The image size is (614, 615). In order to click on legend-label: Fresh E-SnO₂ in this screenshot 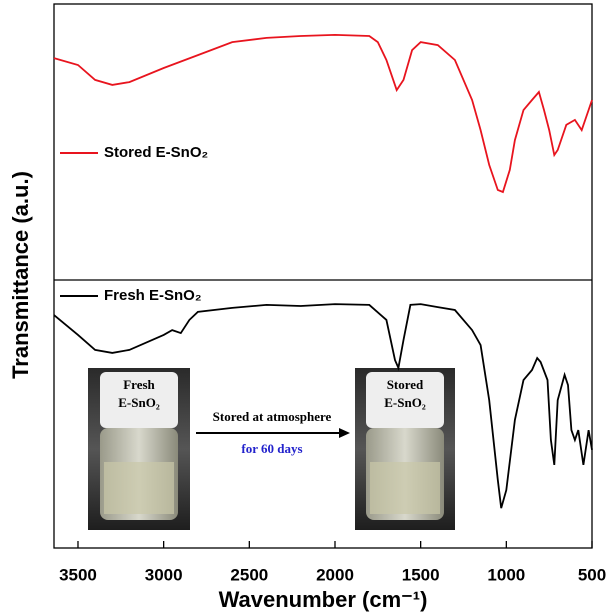, I will do `click(153, 295)`.